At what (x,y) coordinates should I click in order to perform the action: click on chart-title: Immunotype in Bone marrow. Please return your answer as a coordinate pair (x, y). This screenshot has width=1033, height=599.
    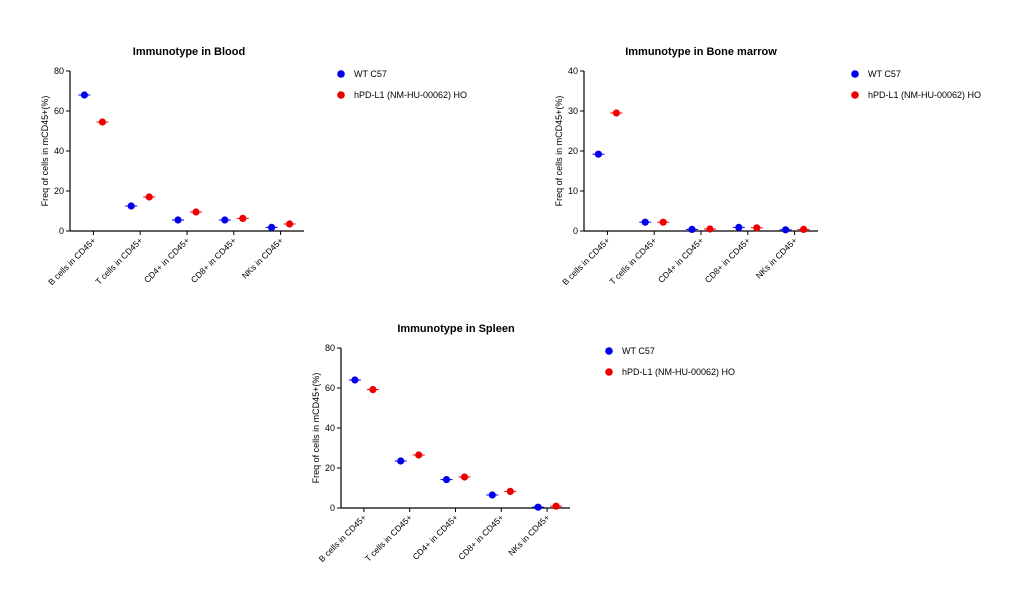
    Looking at the image, I should click on (701, 52).